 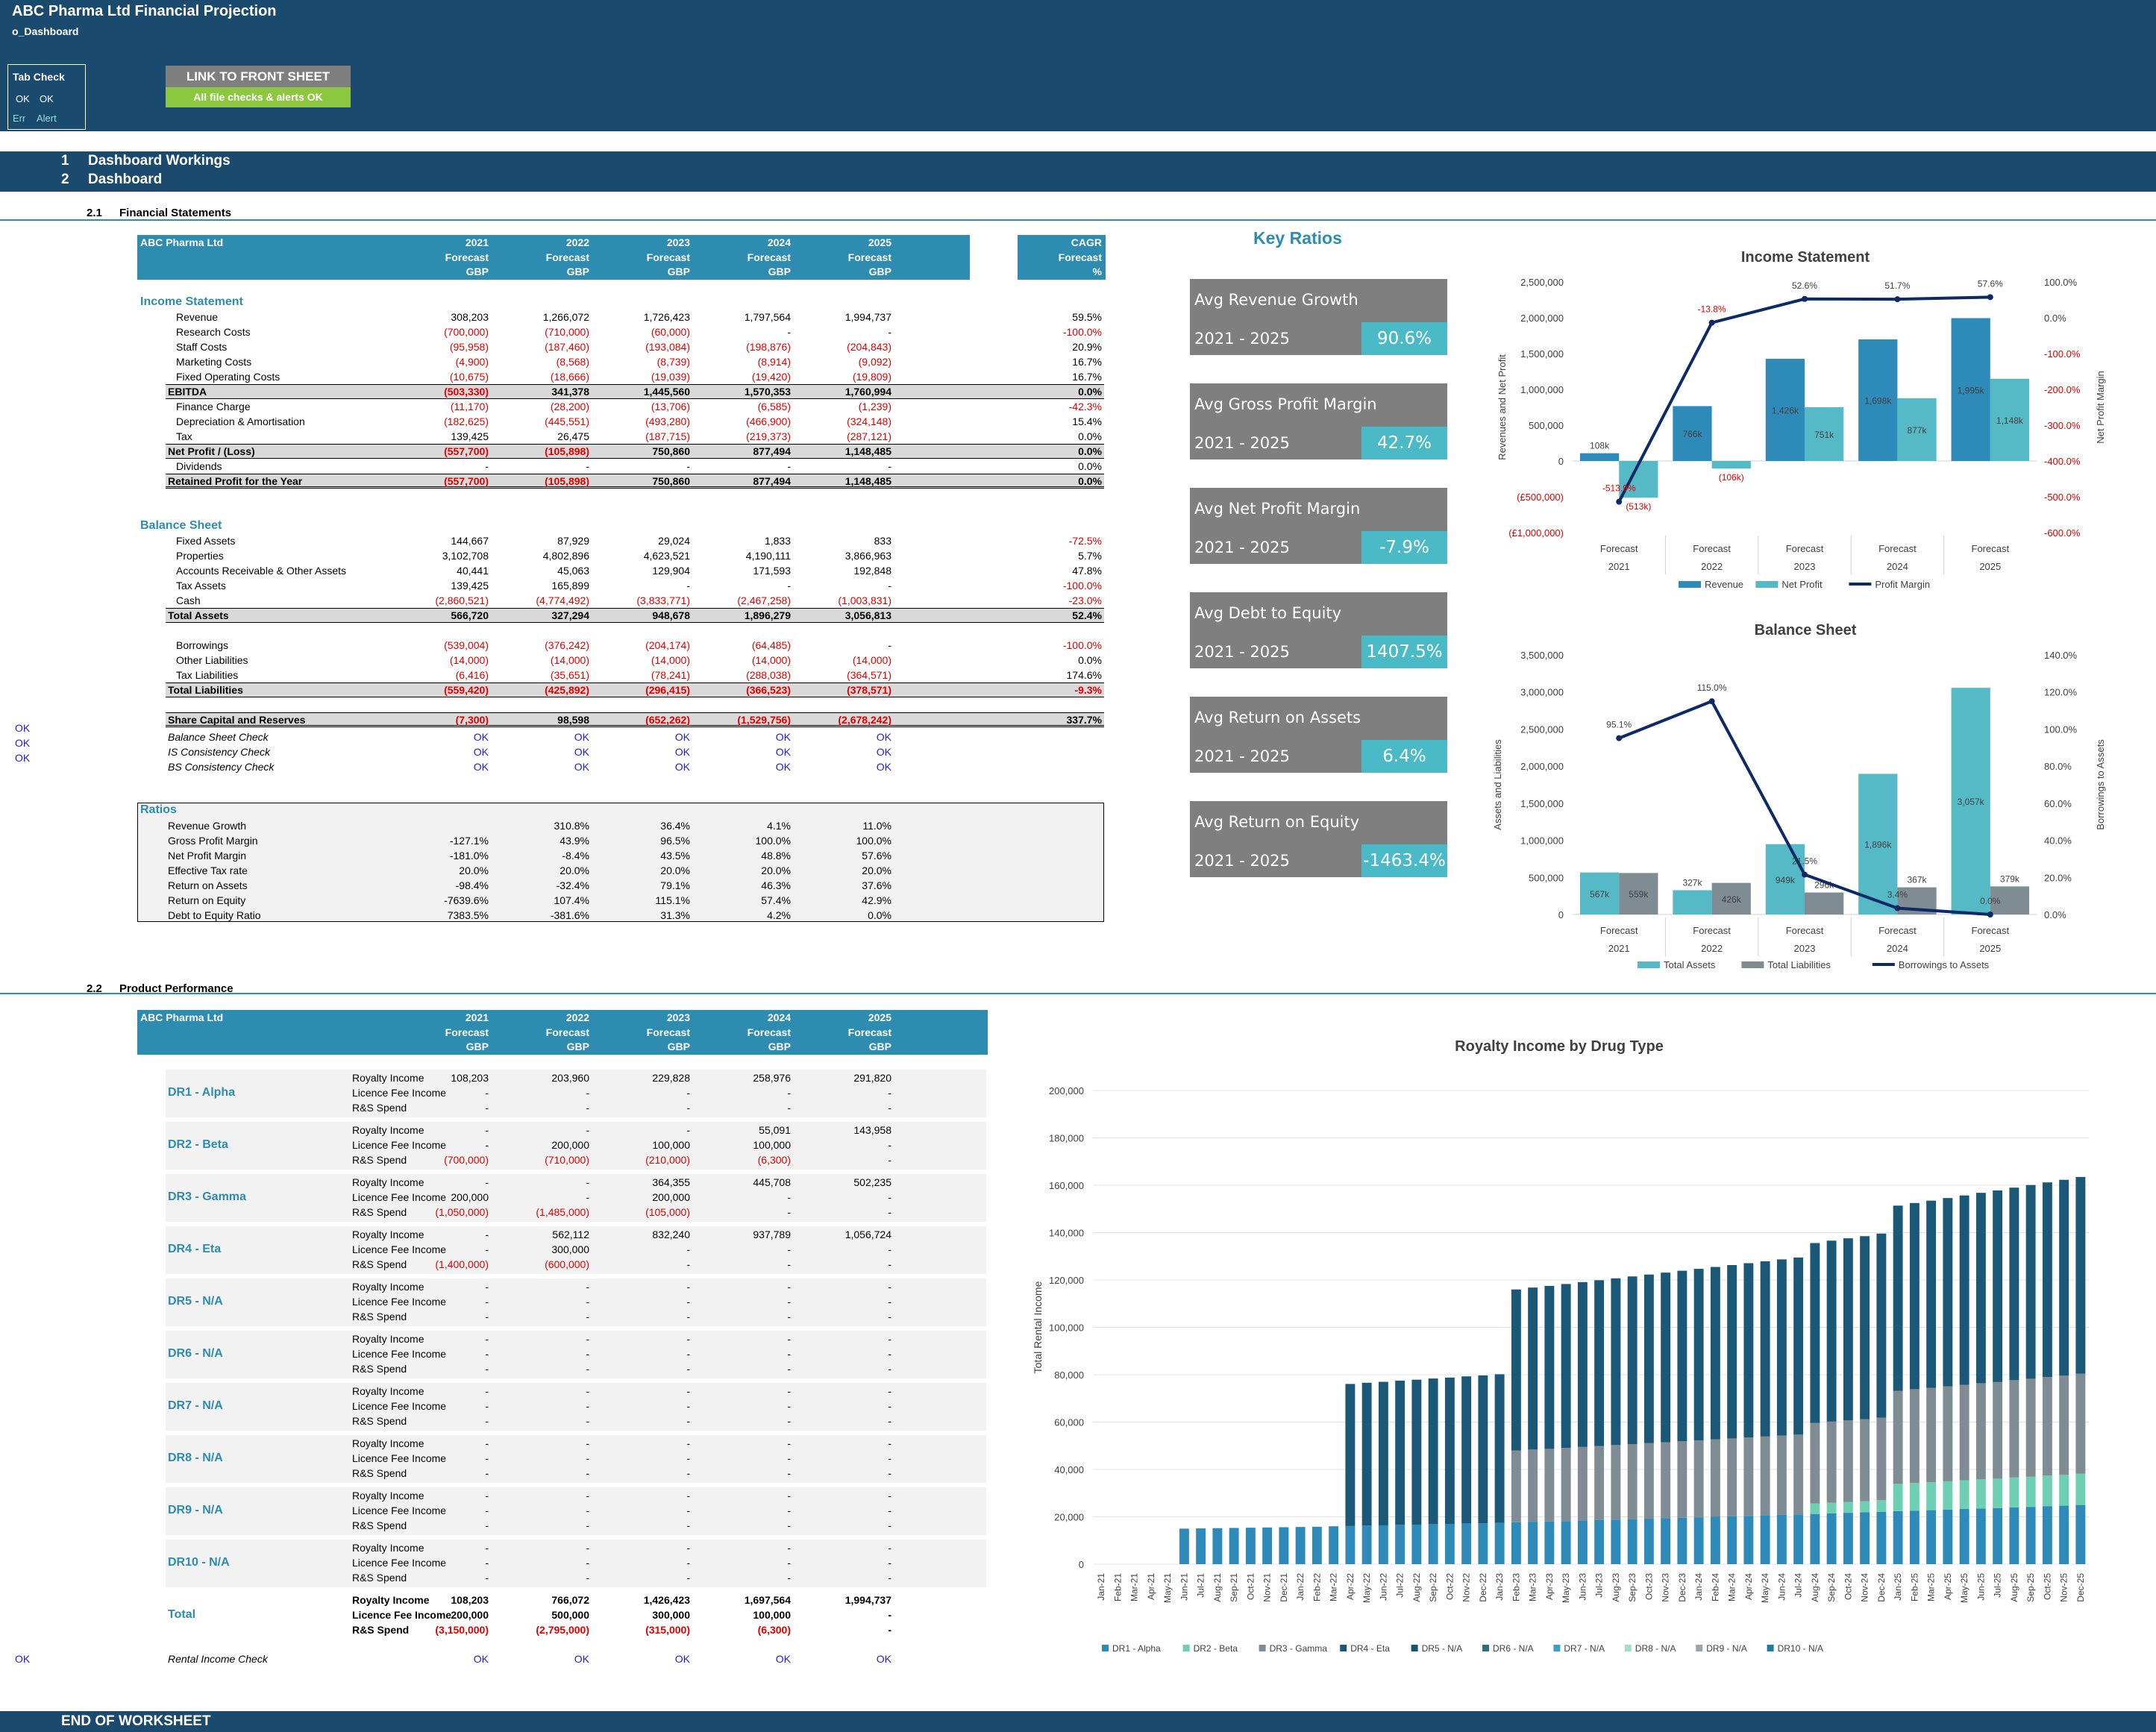 What do you see at coordinates (872, 1130) in the screenshot?
I see `cell-value: 143,958` at bounding box center [872, 1130].